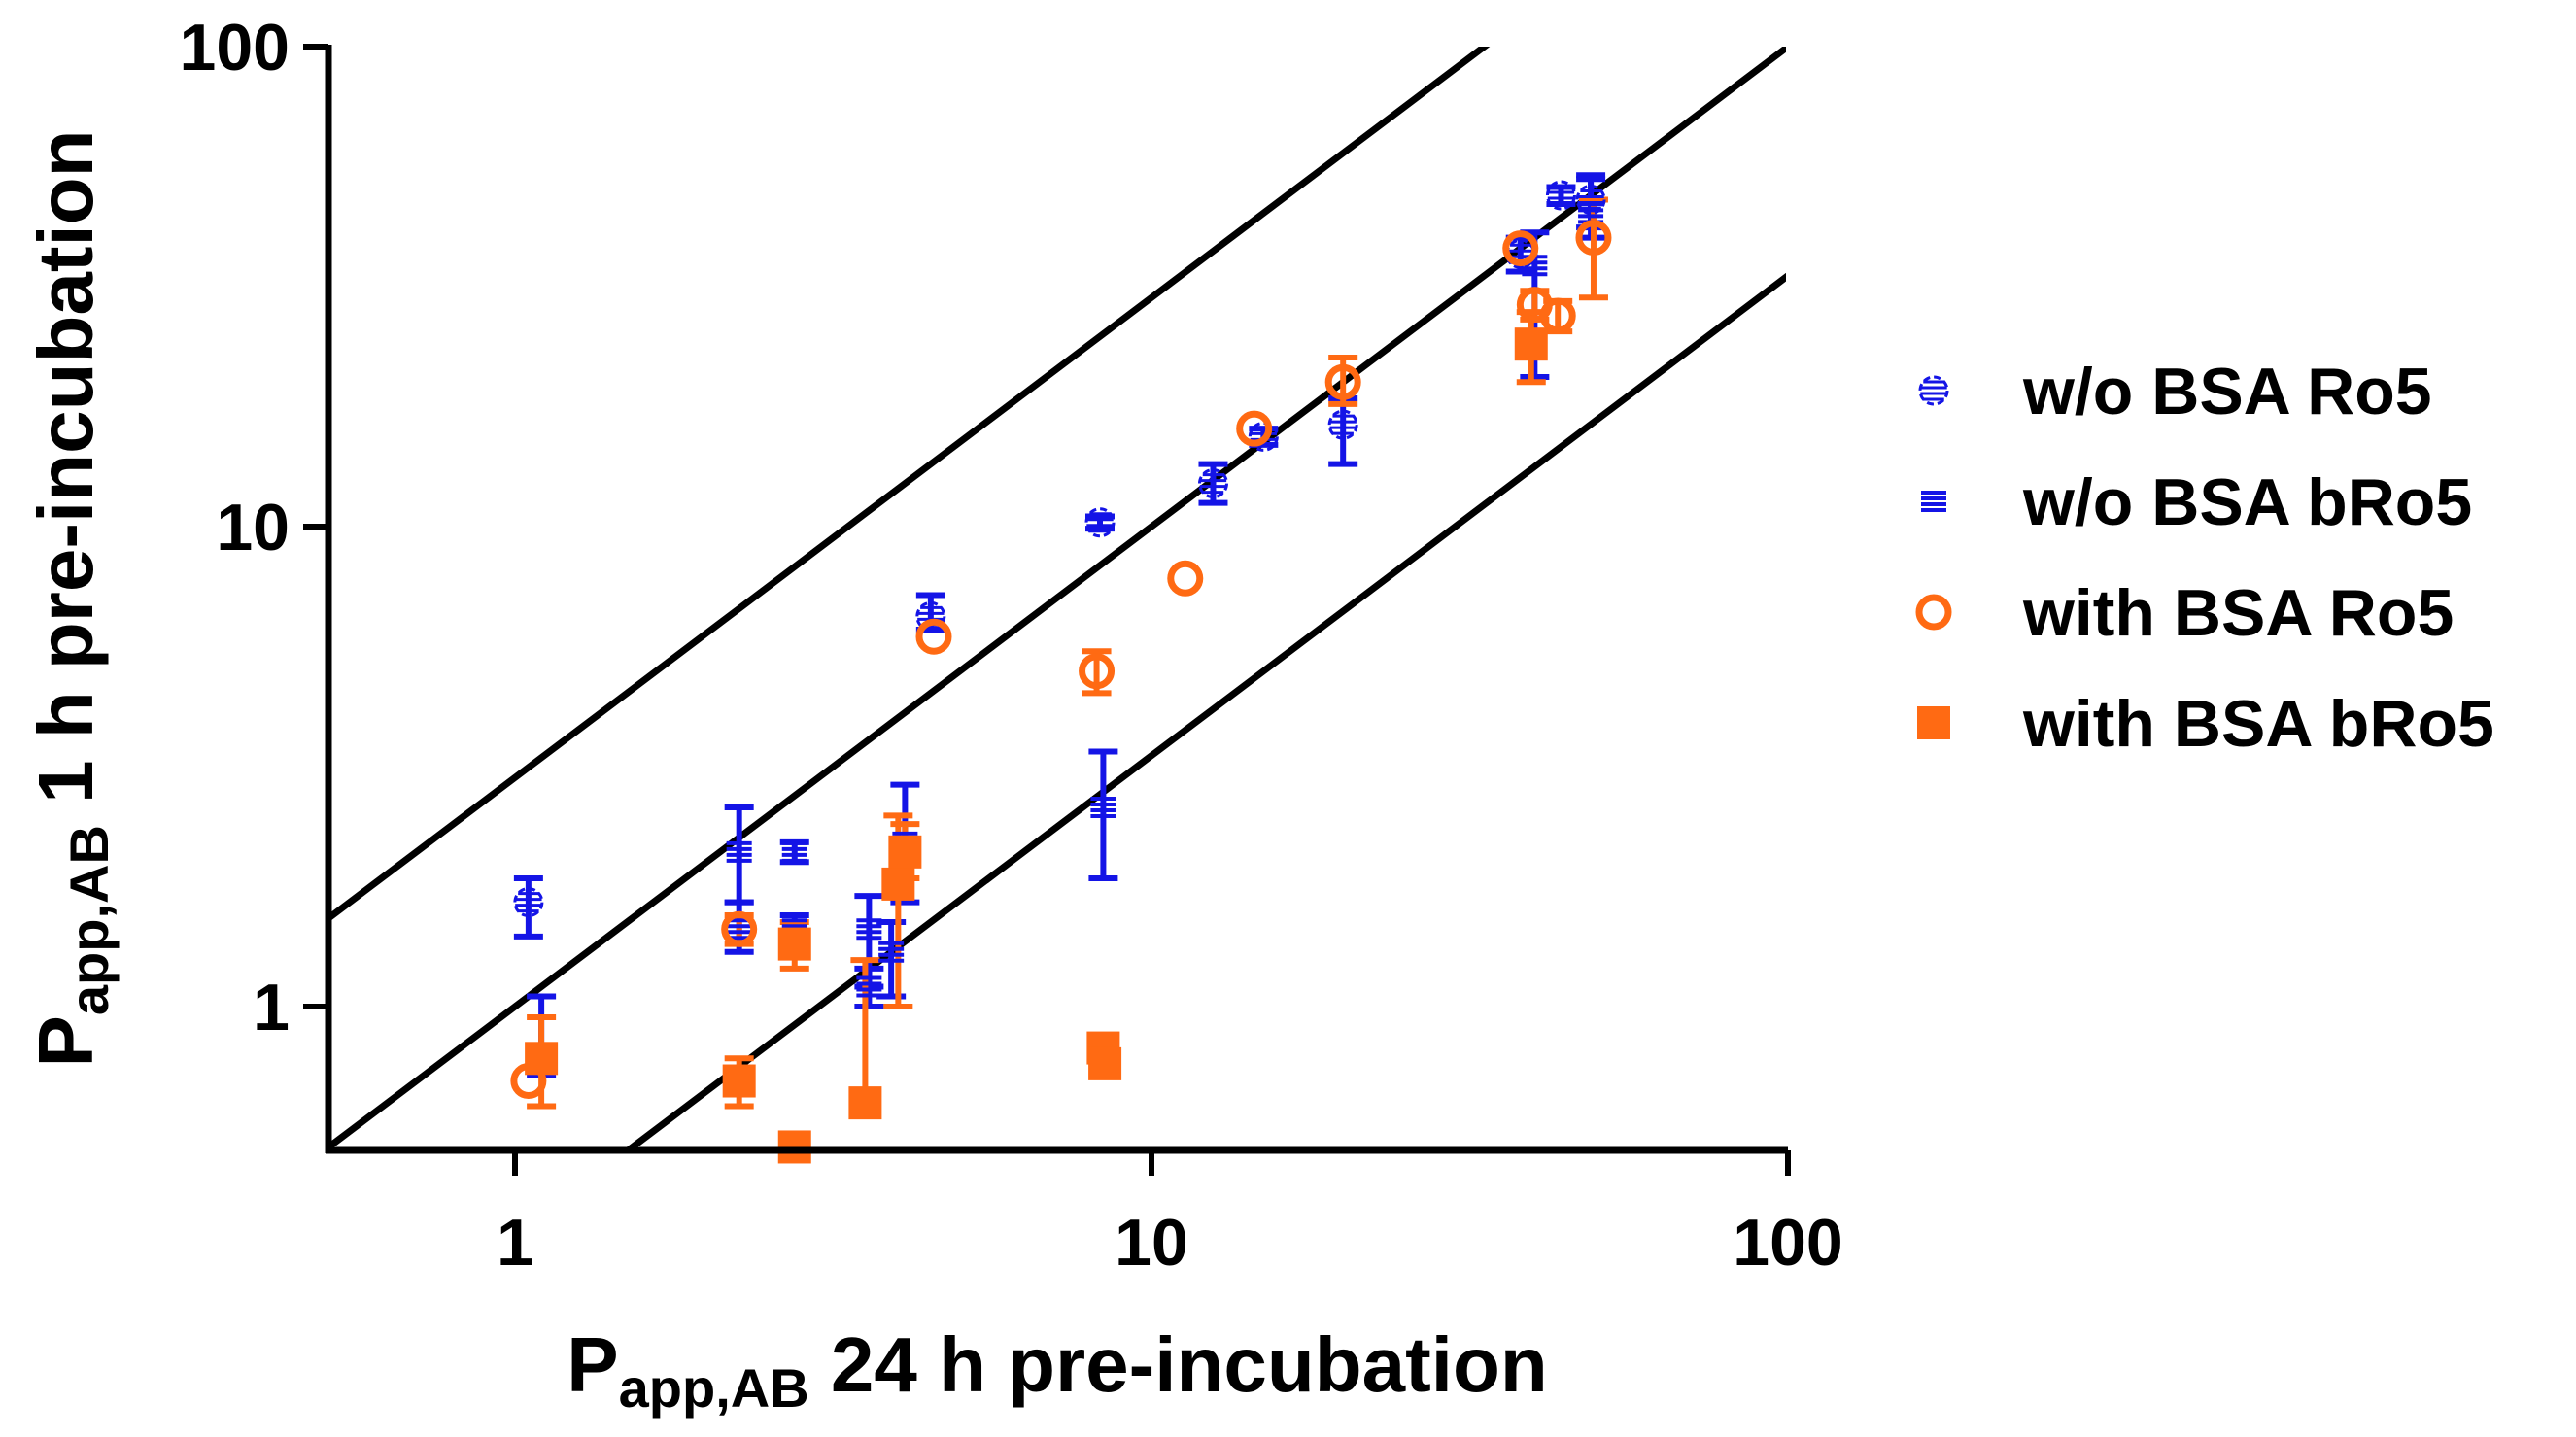  Describe the element at coordinates (1933, 390) in the screenshot. I see `legend-marker-woBSA-Ro5` at that location.